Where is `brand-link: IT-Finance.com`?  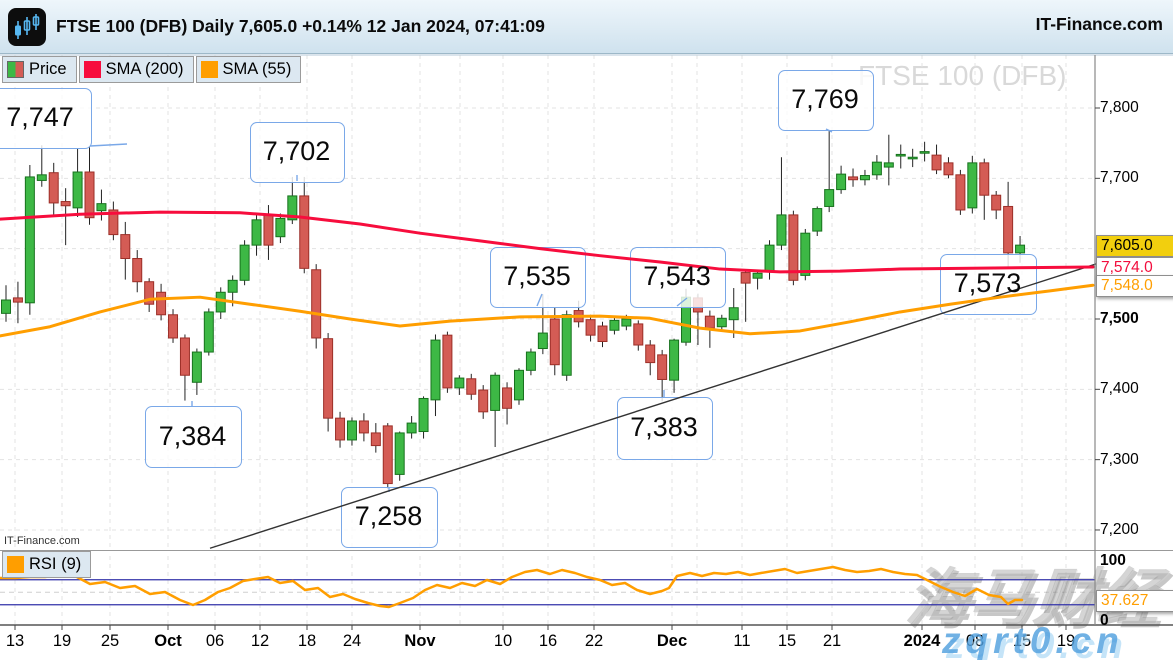 brand-link: IT-Finance.com is located at coordinates (1099, 24).